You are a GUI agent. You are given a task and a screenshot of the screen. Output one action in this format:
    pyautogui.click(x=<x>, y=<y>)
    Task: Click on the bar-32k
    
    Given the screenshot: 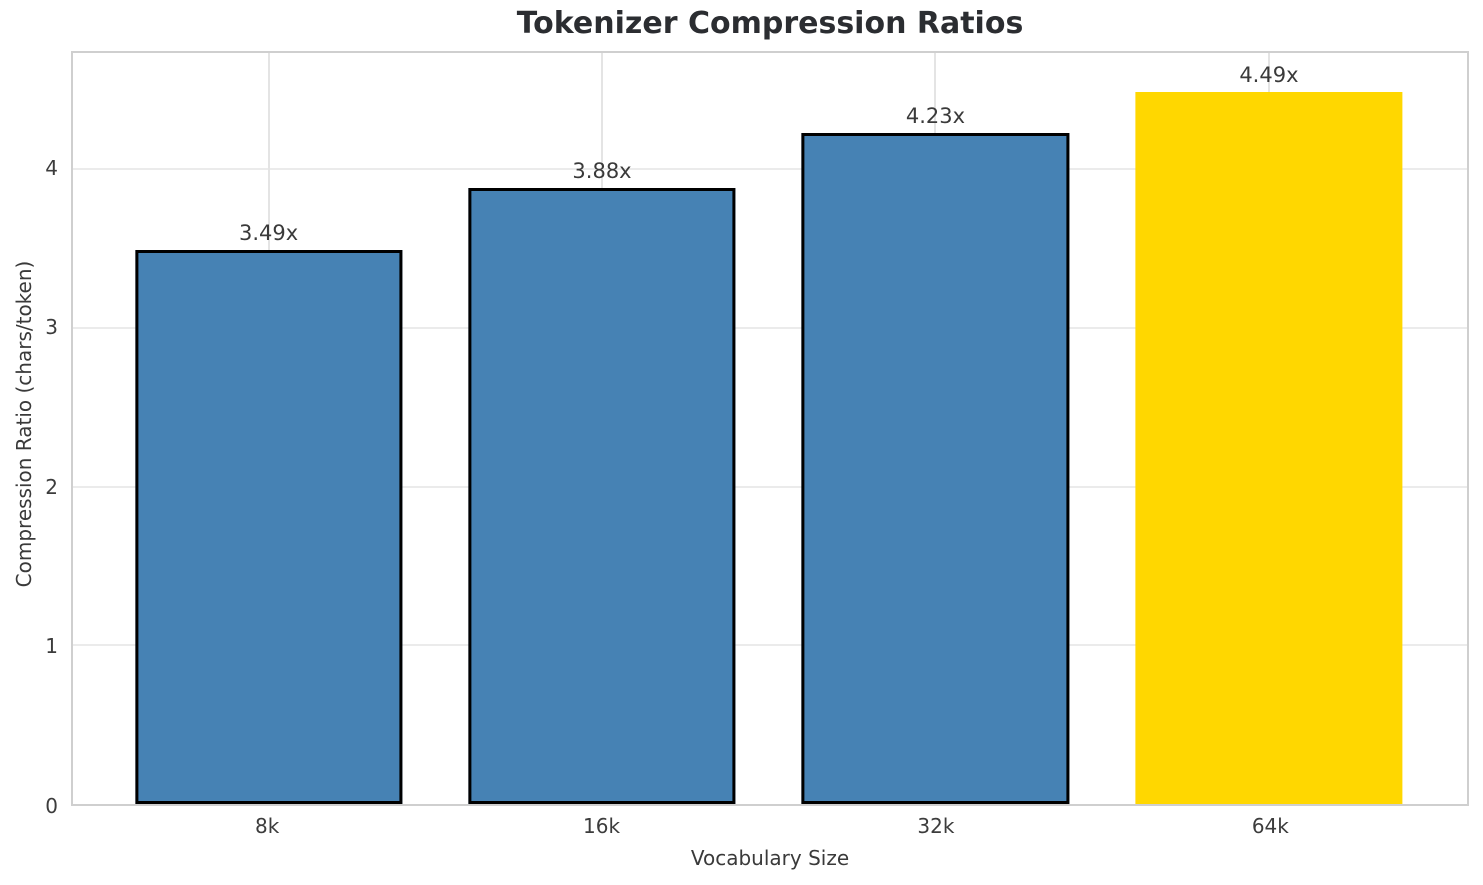 What is the action you would take?
    pyautogui.click(x=935, y=468)
    